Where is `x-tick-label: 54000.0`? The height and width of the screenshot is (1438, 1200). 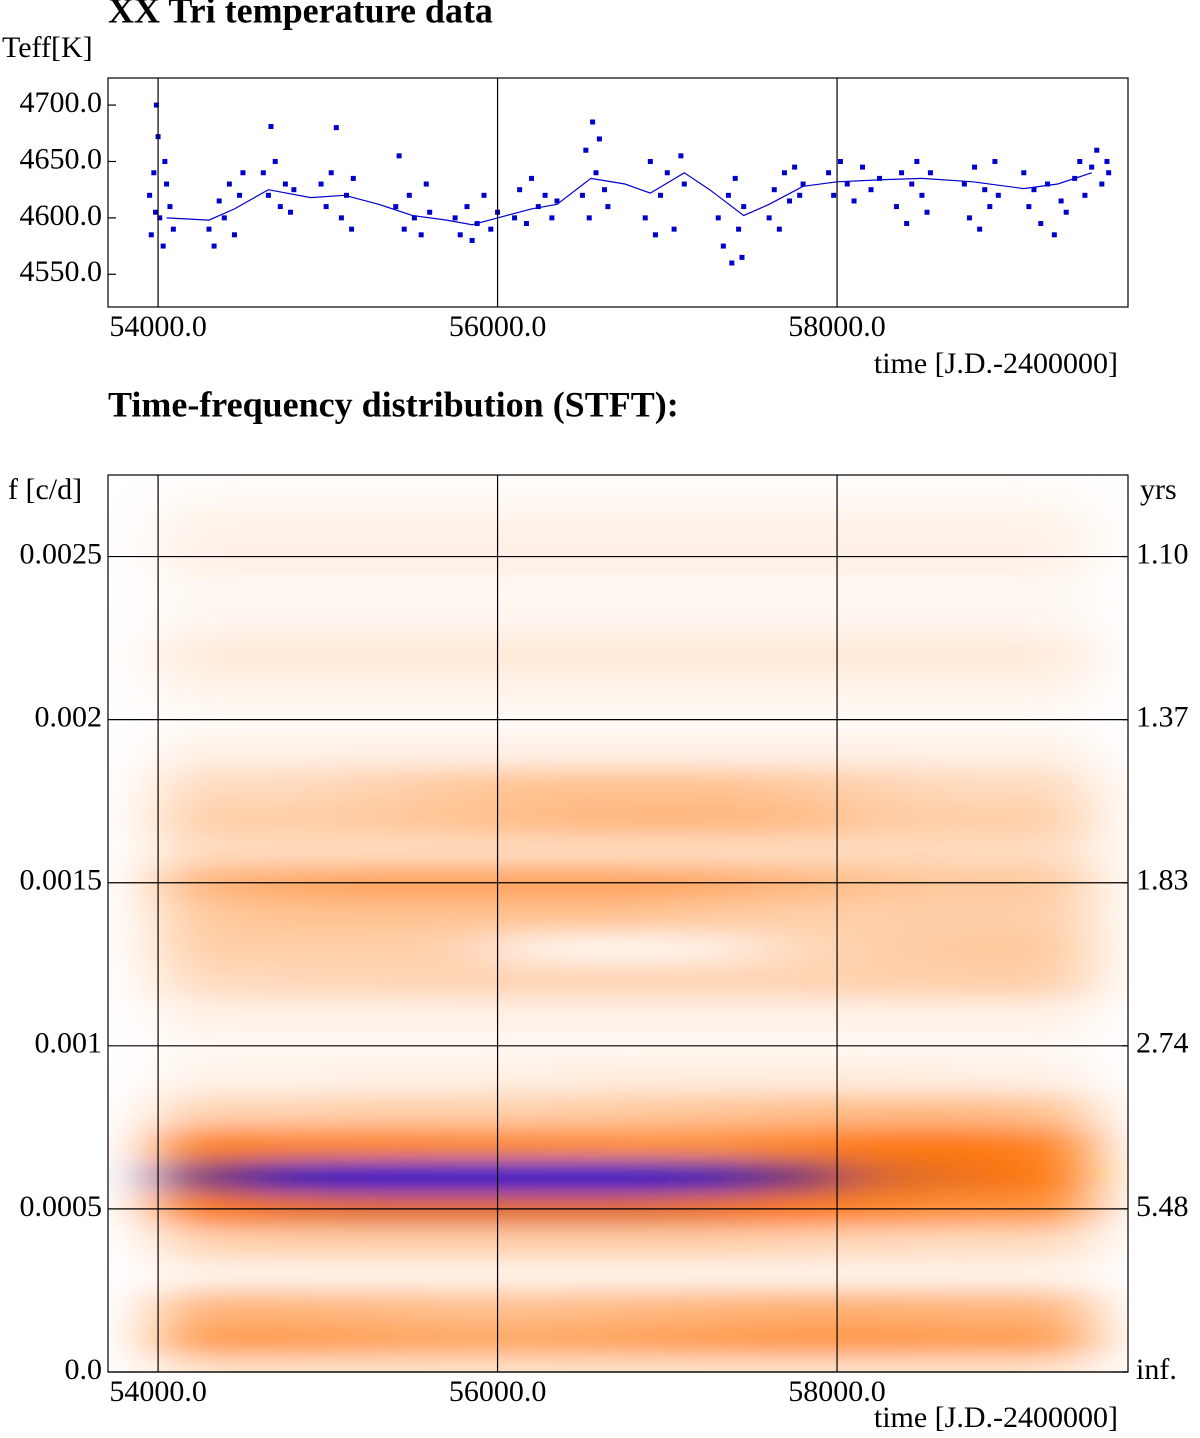
x-tick-label: 54000.0 is located at coordinates (158, 1391).